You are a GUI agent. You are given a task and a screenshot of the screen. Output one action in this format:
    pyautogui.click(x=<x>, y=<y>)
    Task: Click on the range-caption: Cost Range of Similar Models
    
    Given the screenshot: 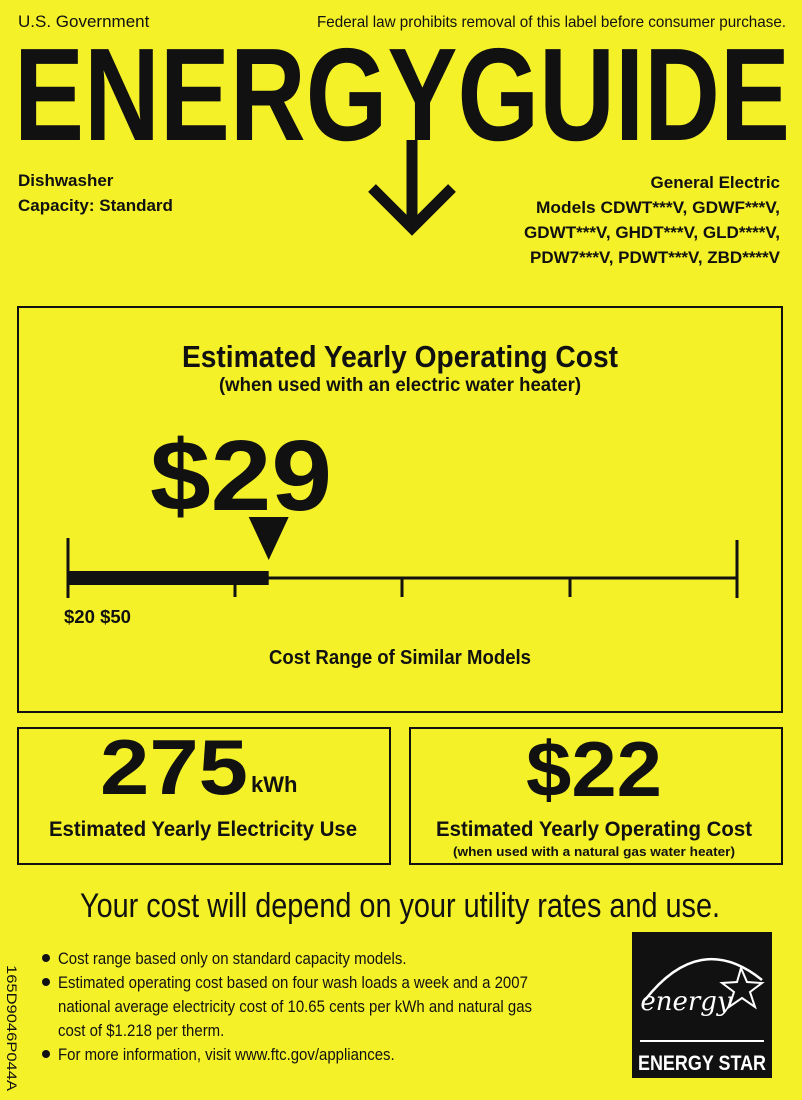 What is the action you would take?
    pyautogui.click(x=400, y=658)
    